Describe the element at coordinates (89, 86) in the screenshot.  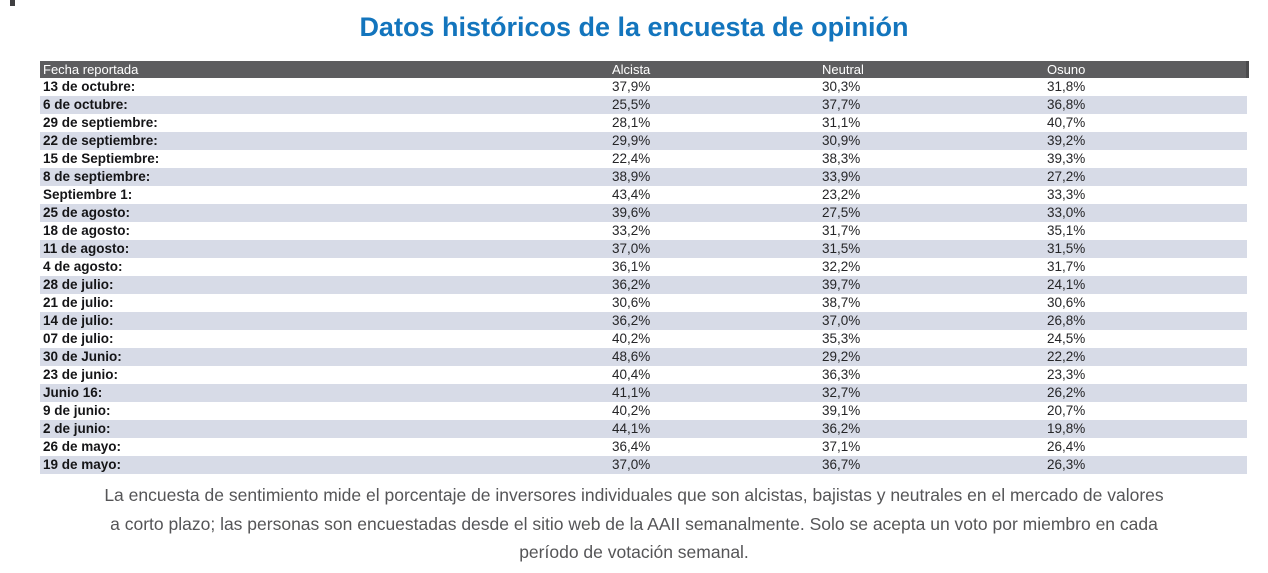
I see `date-cell: 13 de octubre:` at that location.